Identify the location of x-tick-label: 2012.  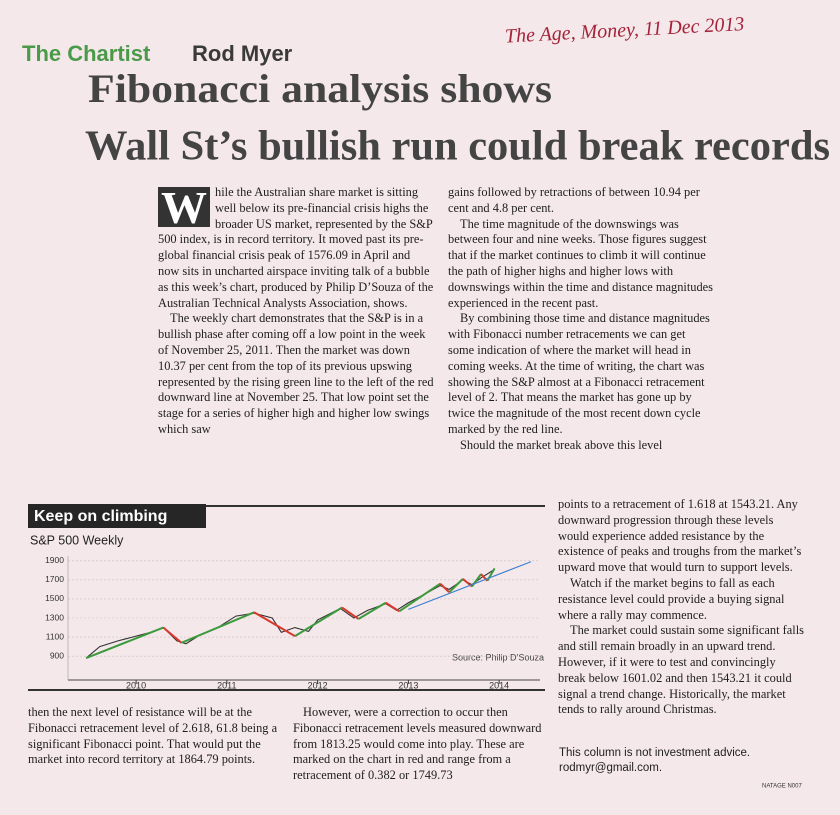
(318, 685).